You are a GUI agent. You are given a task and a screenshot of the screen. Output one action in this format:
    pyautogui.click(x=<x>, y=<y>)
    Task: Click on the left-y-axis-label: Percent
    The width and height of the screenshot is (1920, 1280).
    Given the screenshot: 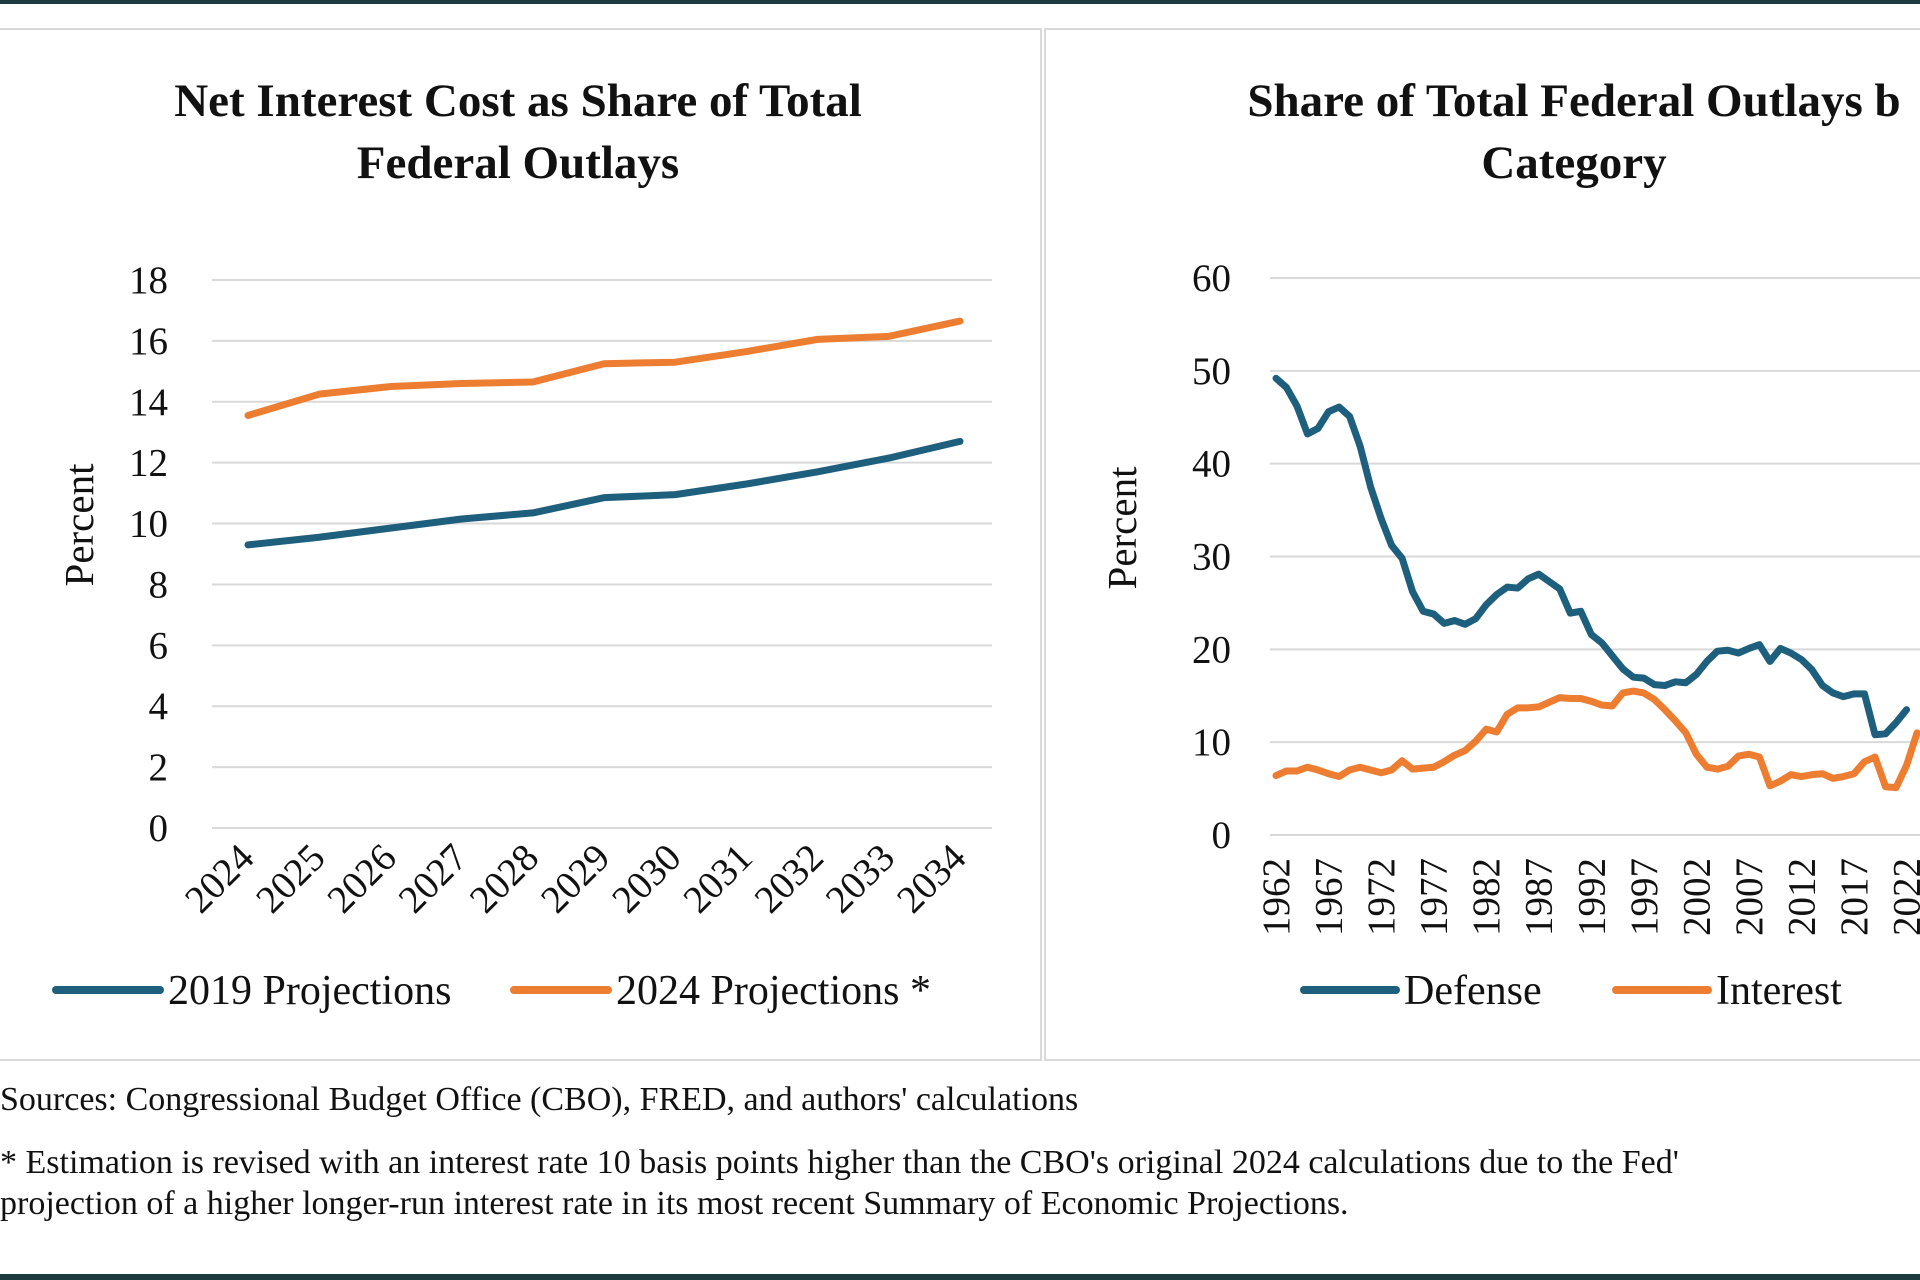 What is the action you would take?
    pyautogui.click(x=79, y=525)
    